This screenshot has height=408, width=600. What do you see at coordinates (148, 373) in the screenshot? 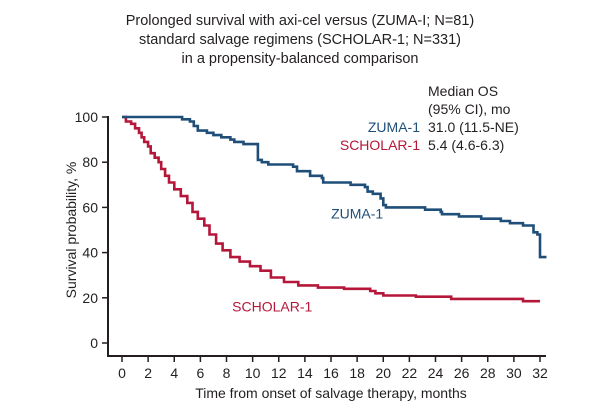
I see `x-tick-label: 2` at bounding box center [148, 373].